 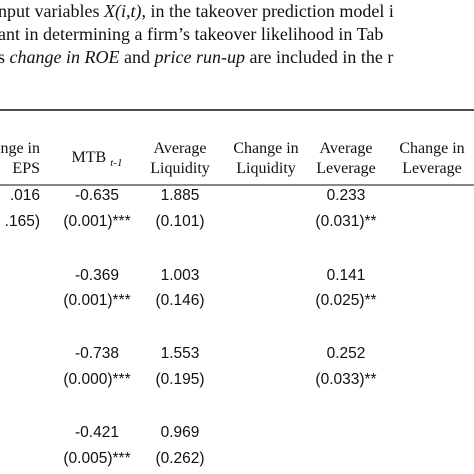 What do you see at coordinates (180, 275) in the screenshot?
I see `table-cell: 1.003` at bounding box center [180, 275].